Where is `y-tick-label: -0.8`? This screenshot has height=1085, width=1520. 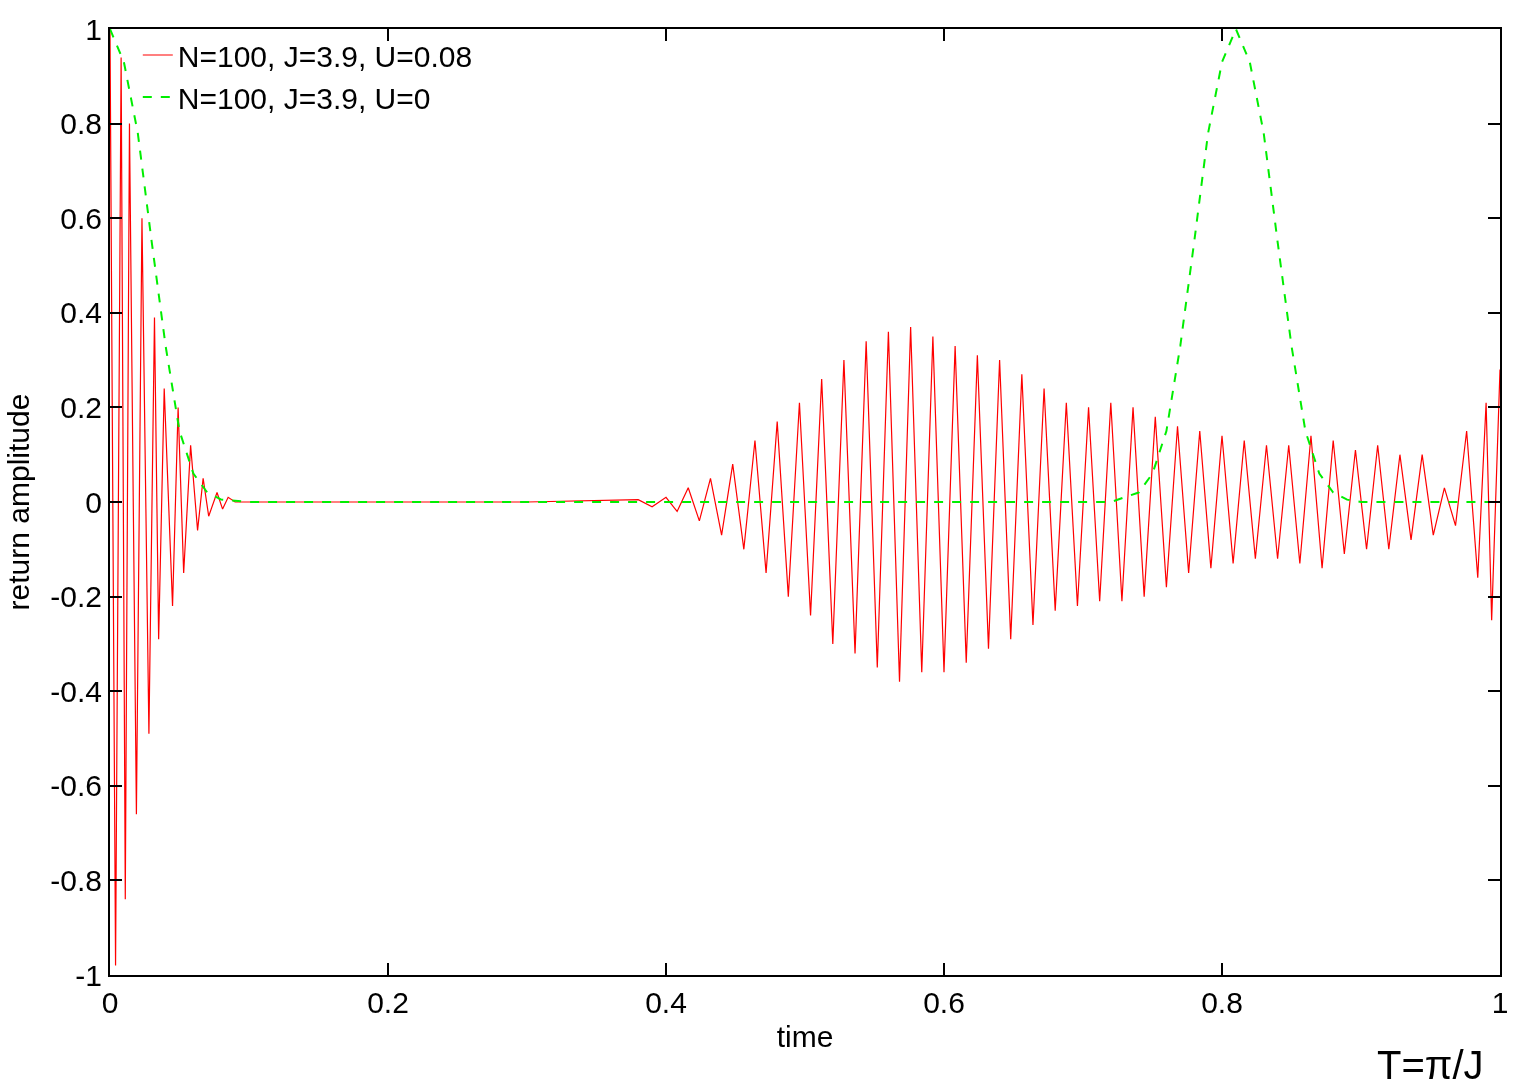
y-tick-label: -0.8 is located at coordinates (76, 880).